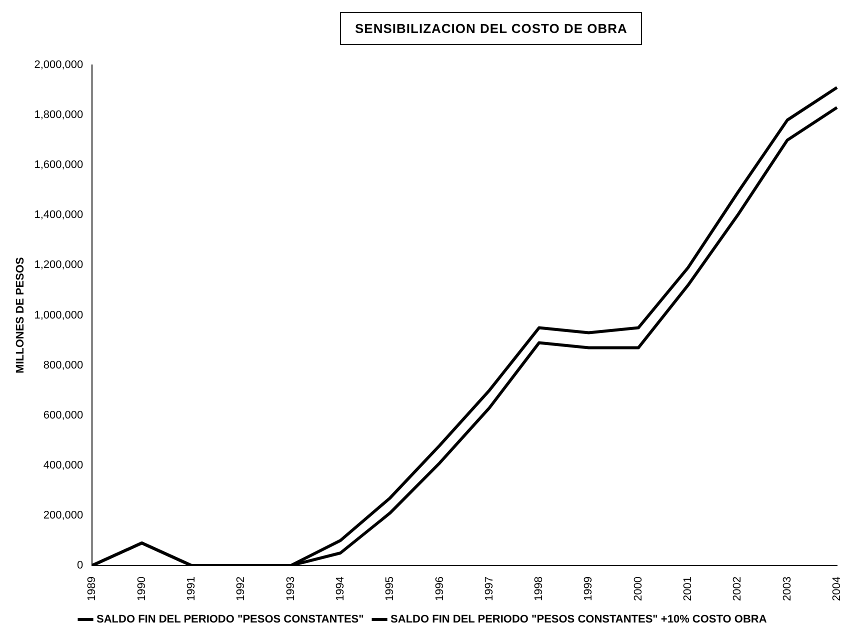  What do you see at coordinates (230, 620) in the screenshot?
I see `legend-label: SALDO FIN DEL PERIODO "PESOS CONSTANTES"` at bounding box center [230, 620].